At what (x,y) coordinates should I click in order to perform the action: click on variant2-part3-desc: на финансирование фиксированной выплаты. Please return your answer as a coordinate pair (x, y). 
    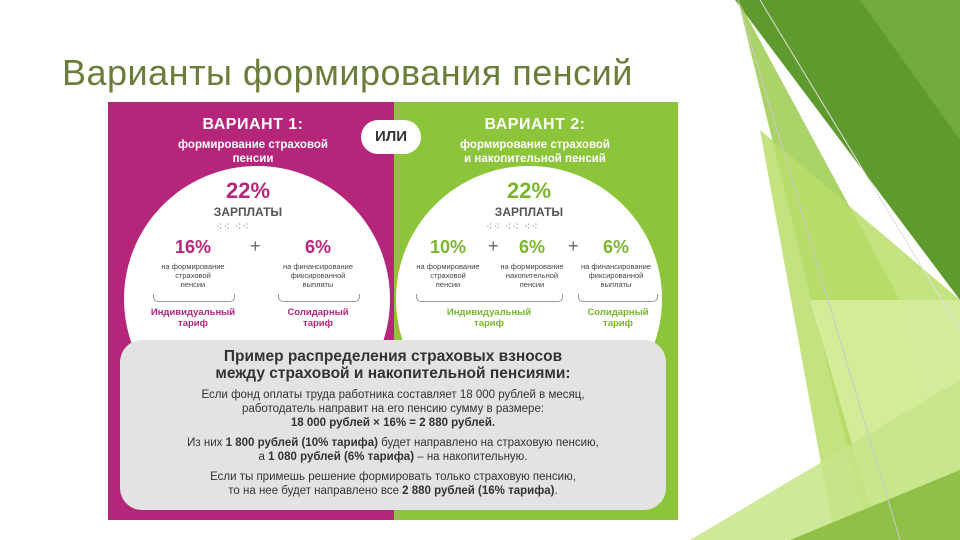
    Looking at the image, I should click on (616, 275).